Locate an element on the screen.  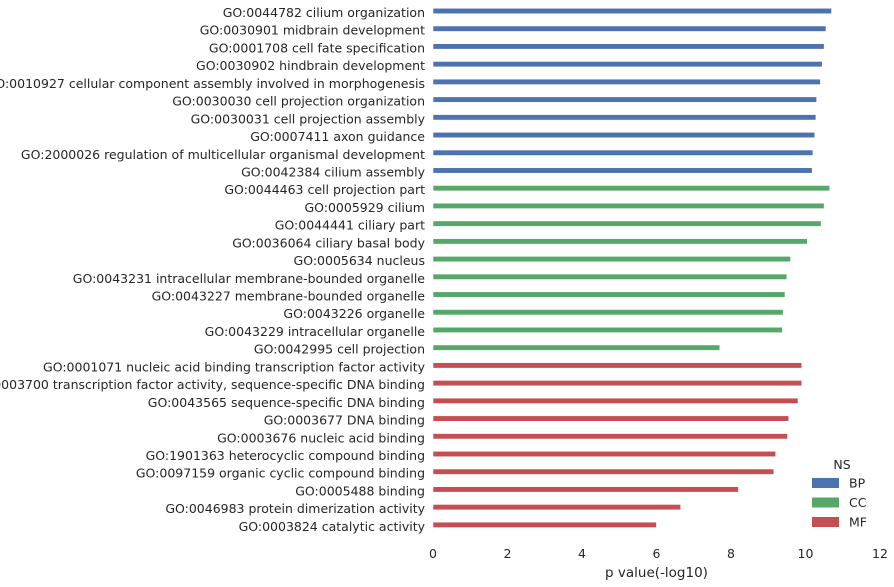
legend-swatch-mf is located at coordinates (825, 522).